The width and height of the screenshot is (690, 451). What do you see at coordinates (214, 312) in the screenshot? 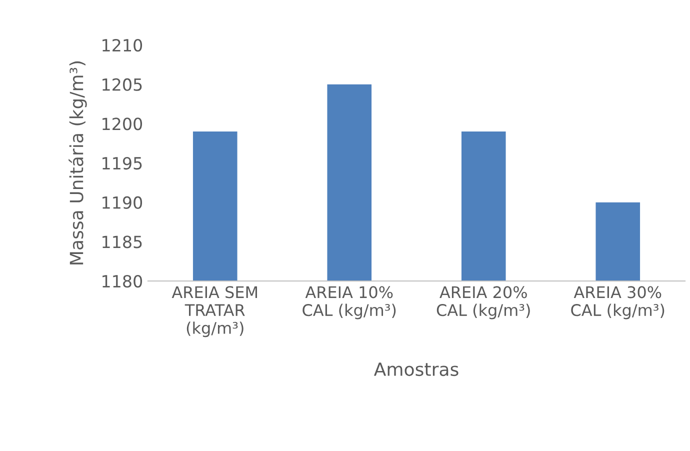
I see `x-tick-label: AREIA SEM TRATAR (kg/m³)` at bounding box center [214, 312].